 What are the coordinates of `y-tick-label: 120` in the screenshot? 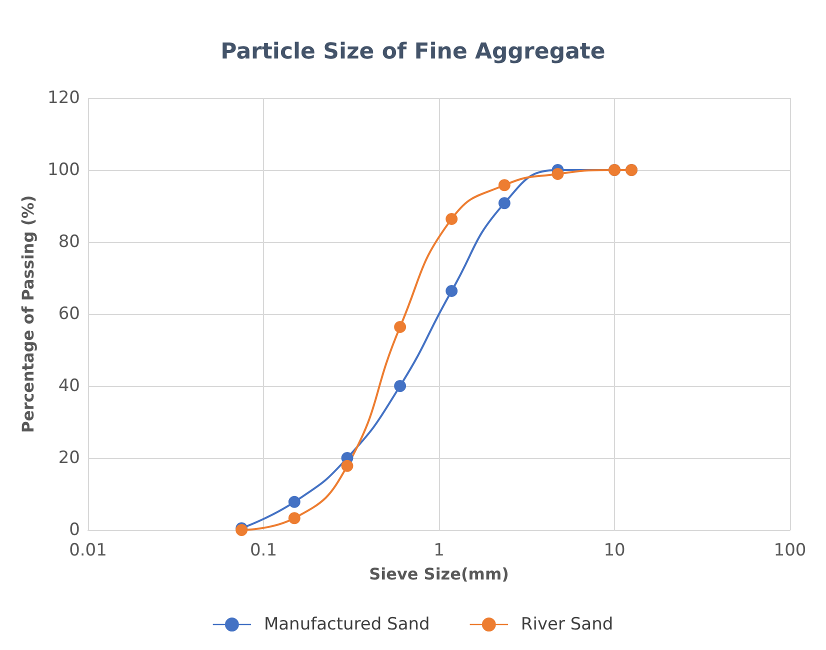 It's located at (64, 98).